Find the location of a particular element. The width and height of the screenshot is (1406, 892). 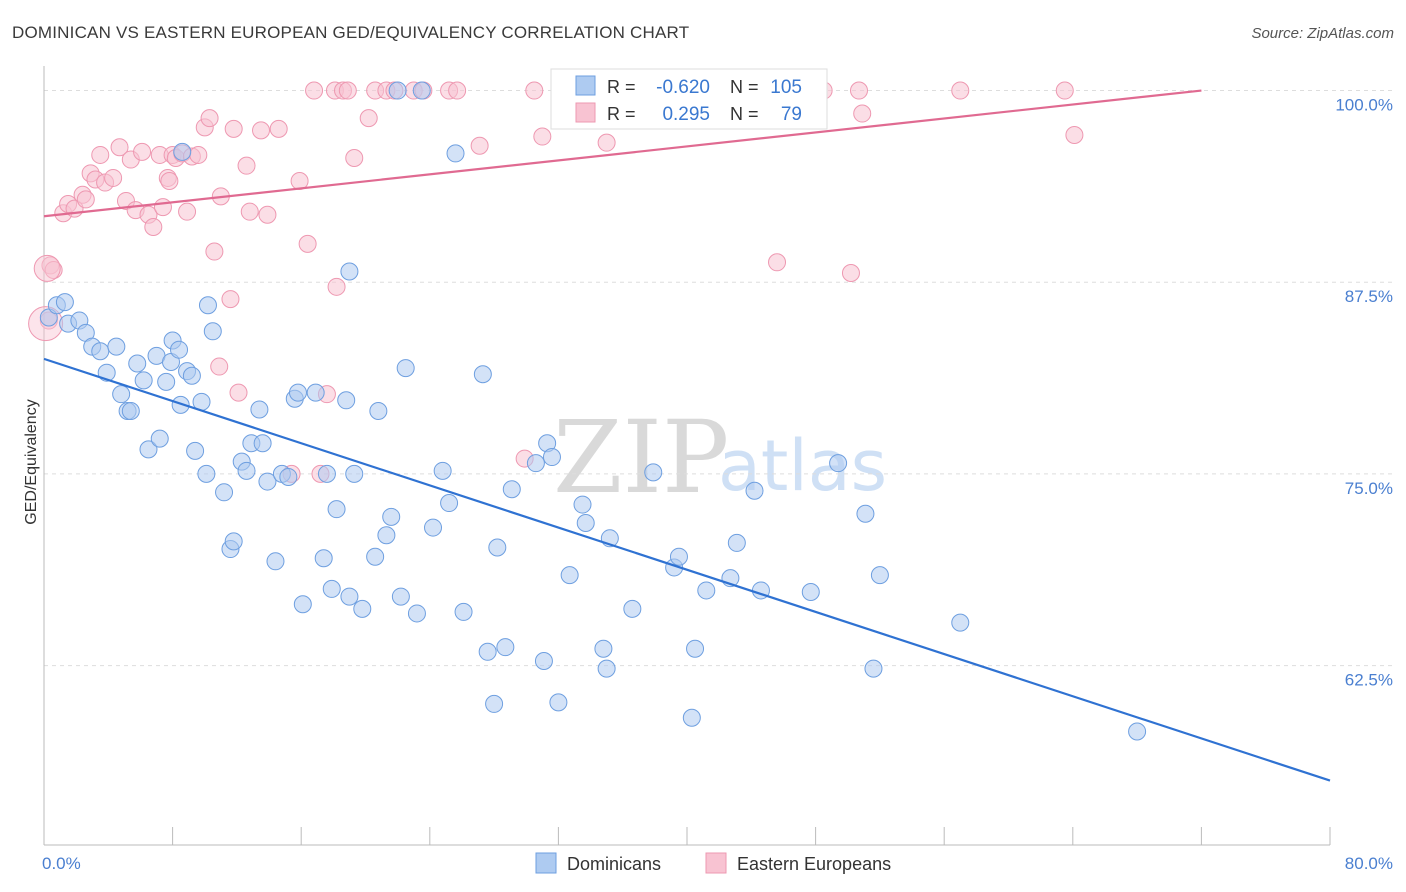

x-tick-label-right: 80.0% is located at coordinates (1369, 863).